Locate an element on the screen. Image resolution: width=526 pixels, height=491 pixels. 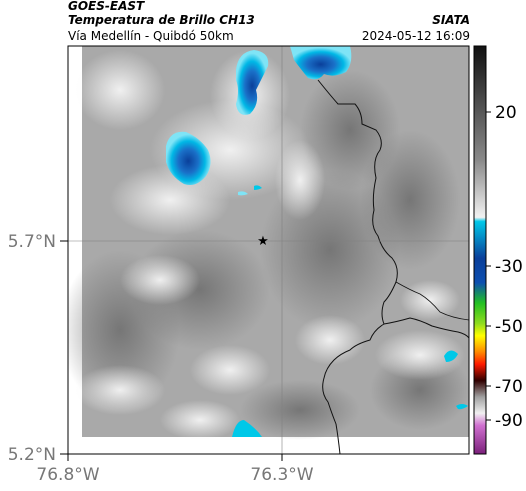
timestamp-label: 2024-05-12 16:09 is located at coordinates (415, 36).